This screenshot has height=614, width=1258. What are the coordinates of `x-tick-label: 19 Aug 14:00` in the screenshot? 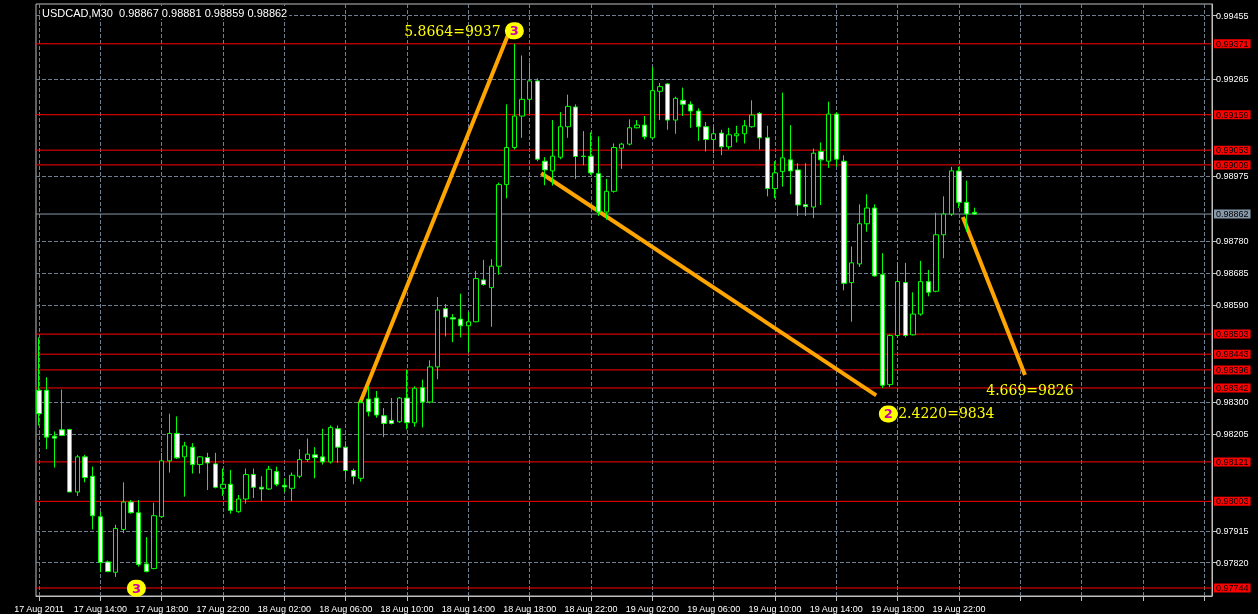 It's located at (836, 608).